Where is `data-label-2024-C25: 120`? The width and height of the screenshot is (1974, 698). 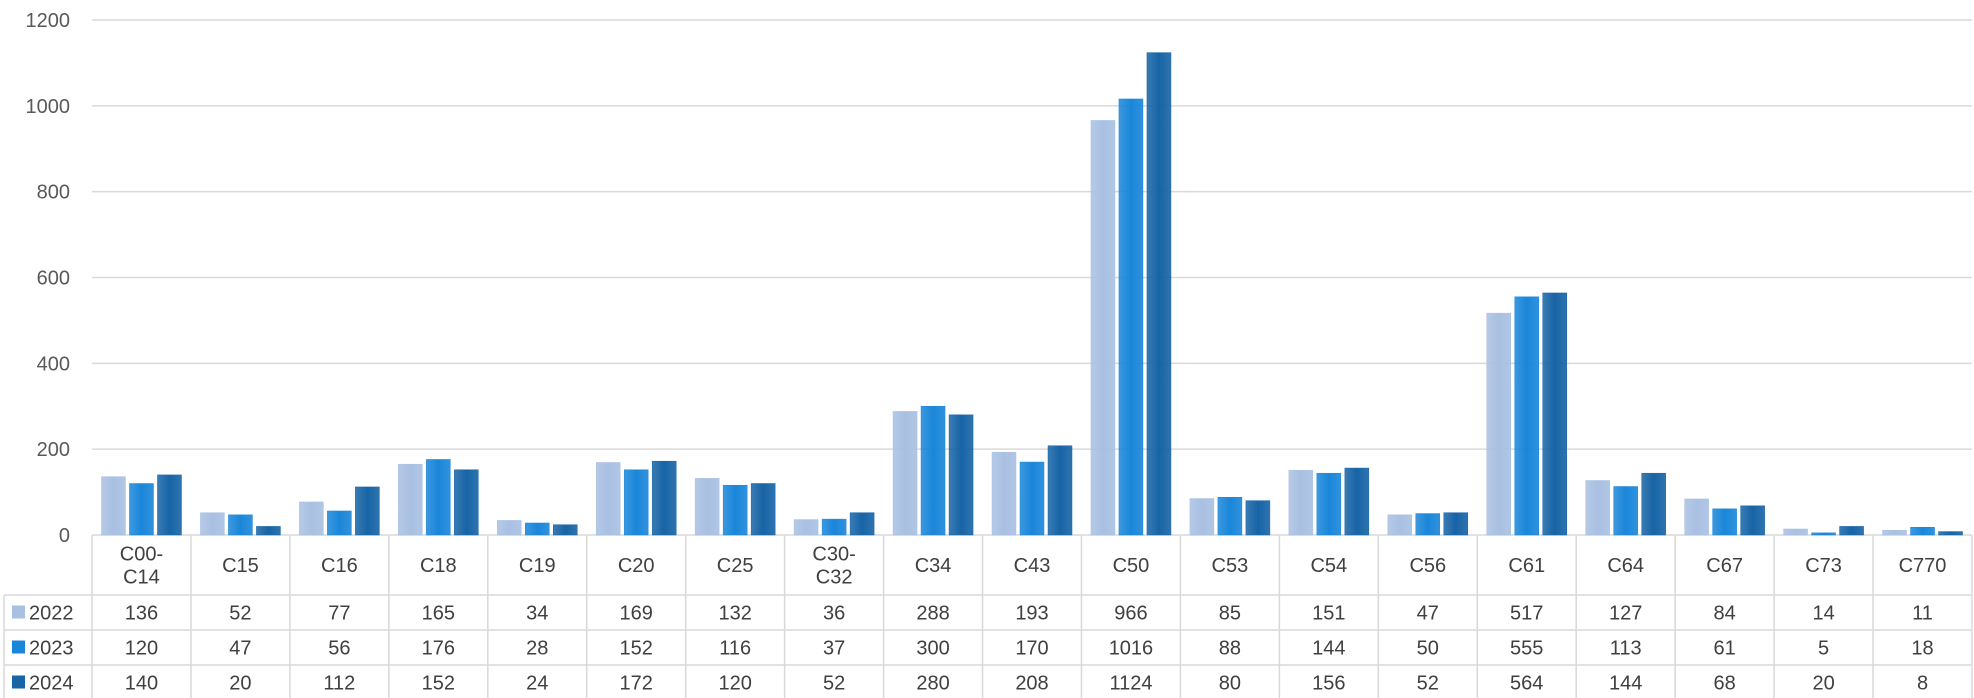
data-label-2024-C25: 120 is located at coordinates (734, 684).